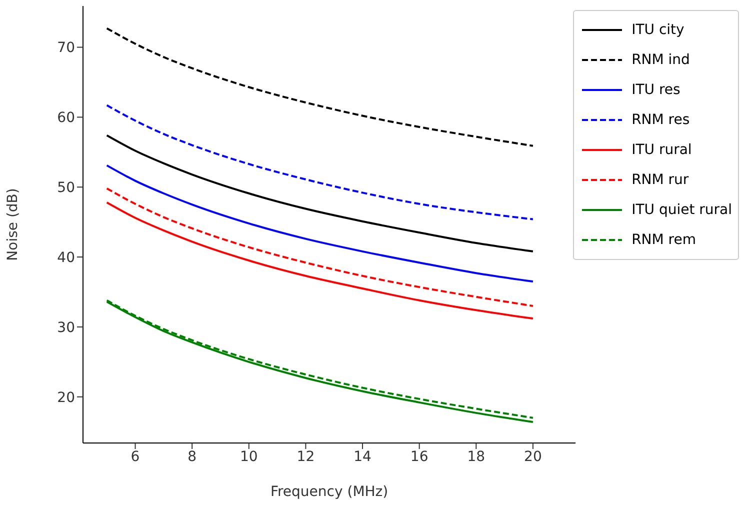  What do you see at coordinates (656, 90) in the screenshot?
I see `legend-label: ITU res` at bounding box center [656, 90].